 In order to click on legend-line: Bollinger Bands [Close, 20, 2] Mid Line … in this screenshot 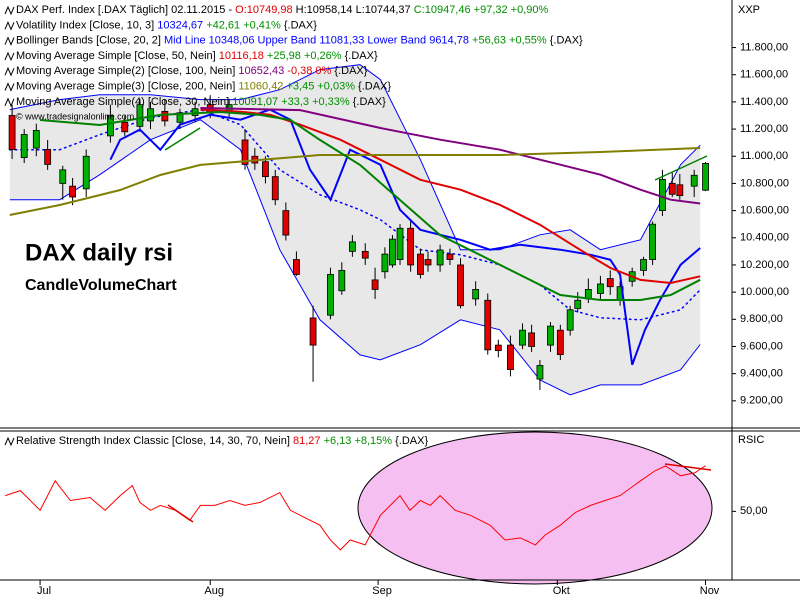, I will do `click(299, 41)`.